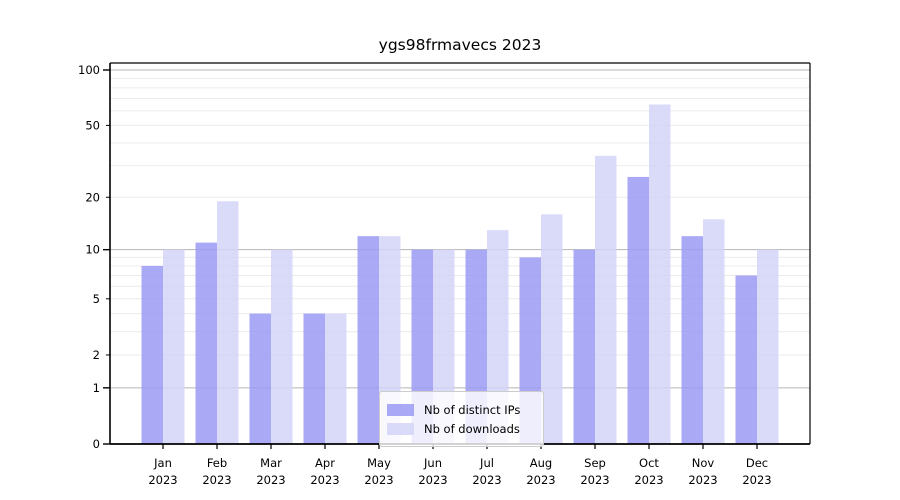 The height and width of the screenshot is (500, 900). What do you see at coordinates (400, 429) in the screenshot?
I see `legend-swatch-downloads` at bounding box center [400, 429].